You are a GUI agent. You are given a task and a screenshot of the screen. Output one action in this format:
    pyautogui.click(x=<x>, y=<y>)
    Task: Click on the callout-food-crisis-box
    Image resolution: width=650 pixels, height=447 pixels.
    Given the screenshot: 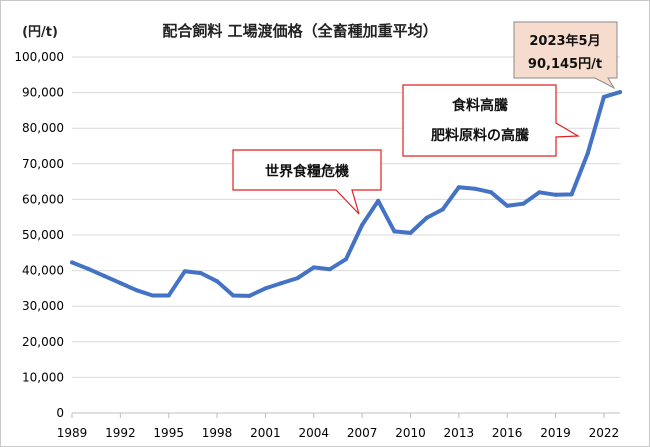 What is the action you would take?
    pyautogui.click(x=307, y=182)
    